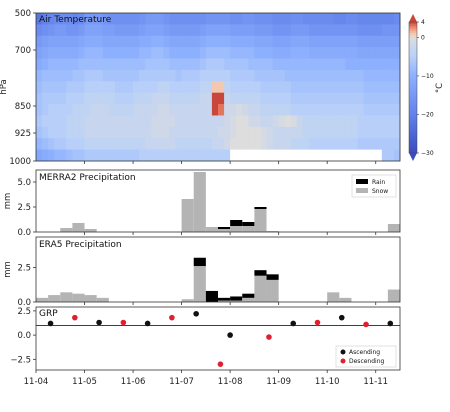  Describe the element at coordinates (224, 228) in the screenshot. I see `merra2-rain-bar` at that location.